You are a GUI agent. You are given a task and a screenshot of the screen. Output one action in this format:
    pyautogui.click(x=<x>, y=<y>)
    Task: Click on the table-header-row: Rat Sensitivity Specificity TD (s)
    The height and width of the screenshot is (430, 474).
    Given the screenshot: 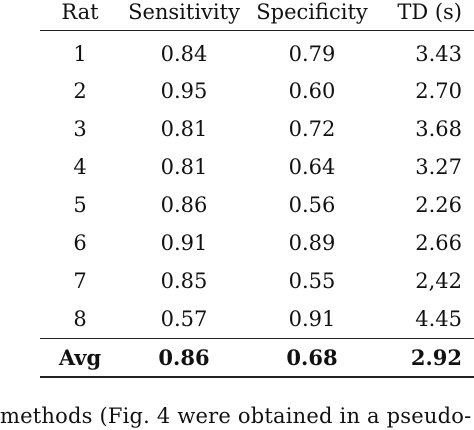 What is the action you would take?
    pyautogui.click(x=257, y=15)
    